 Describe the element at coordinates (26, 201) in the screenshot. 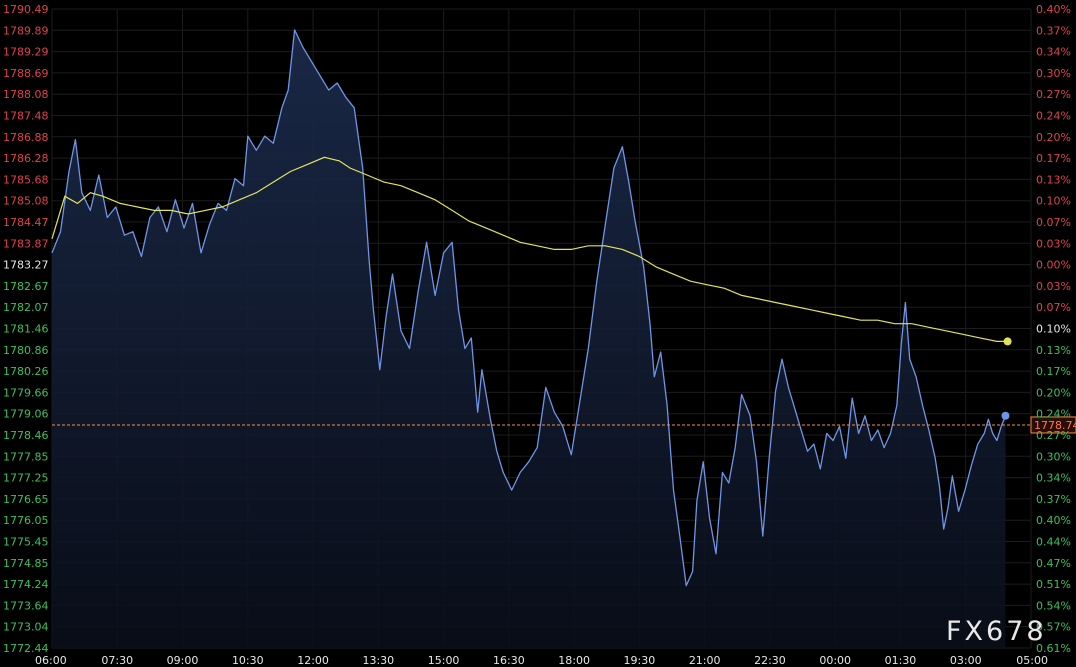

I see `y-tick-label-left: 1785.08` at that location.